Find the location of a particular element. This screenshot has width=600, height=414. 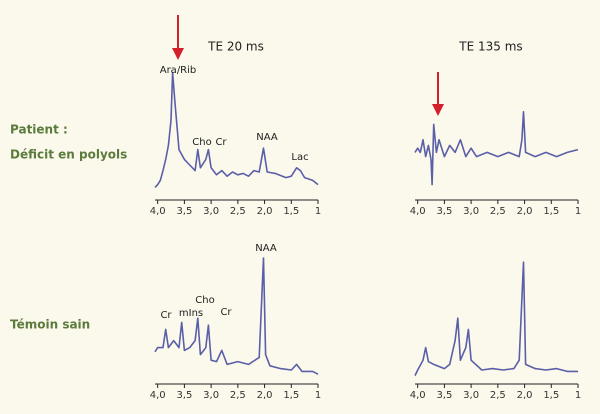

row-label: Patient : is located at coordinates (39, 130).